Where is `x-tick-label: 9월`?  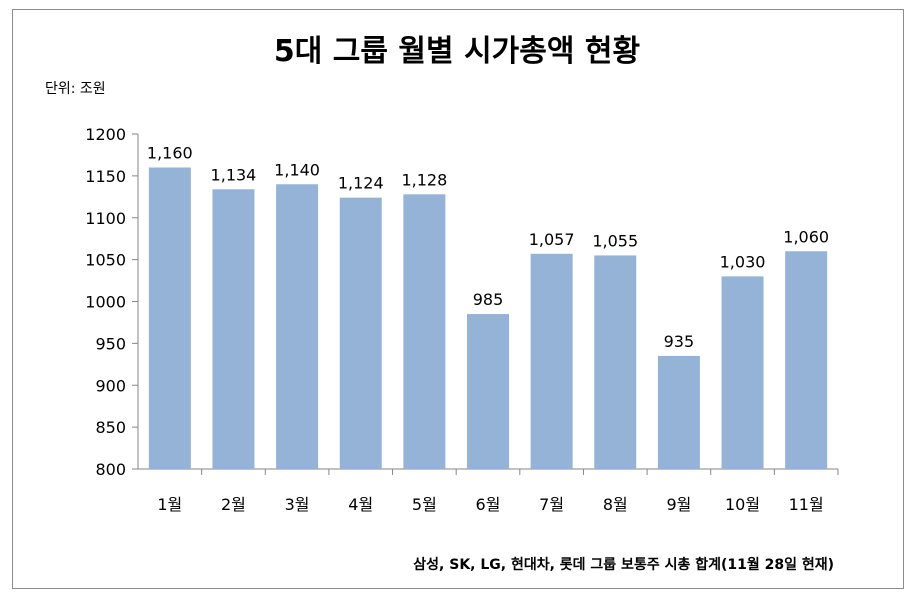
x-tick-label: 9월 is located at coordinates (678, 504).